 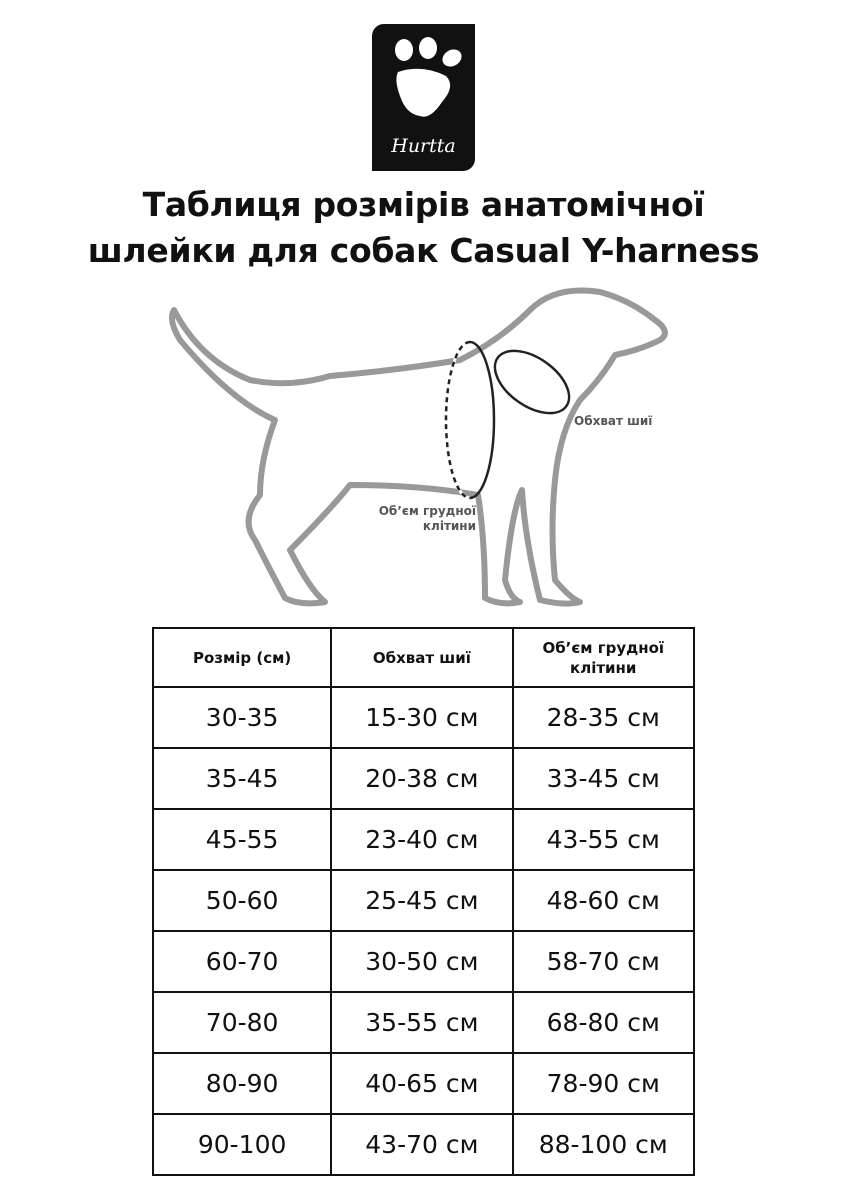 I want to click on chest-cell: 58-70 см, so click(x=603, y=961).